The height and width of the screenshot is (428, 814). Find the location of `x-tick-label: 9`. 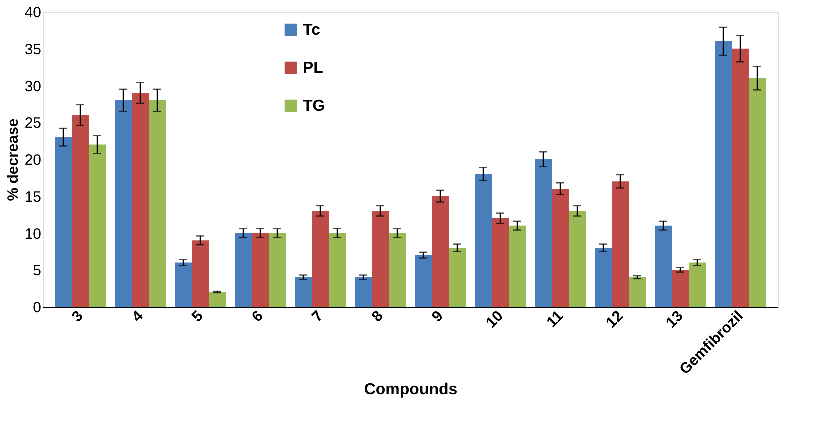

x-tick-label: 9 is located at coordinates (437, 317).